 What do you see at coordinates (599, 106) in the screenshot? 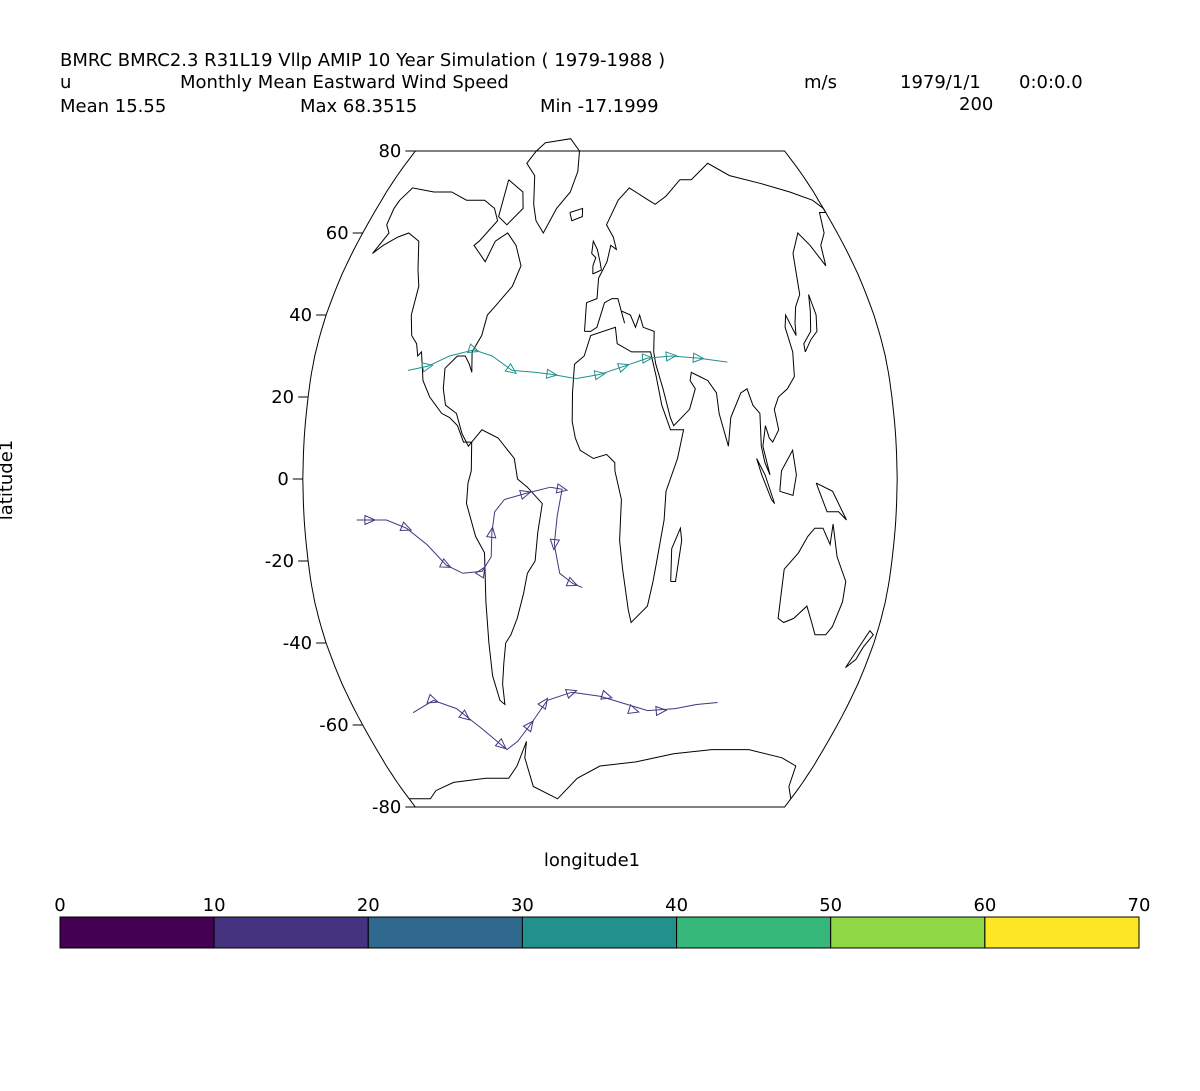
I see `min-stat: Min -17.1999` at bounding box center [599, 106].